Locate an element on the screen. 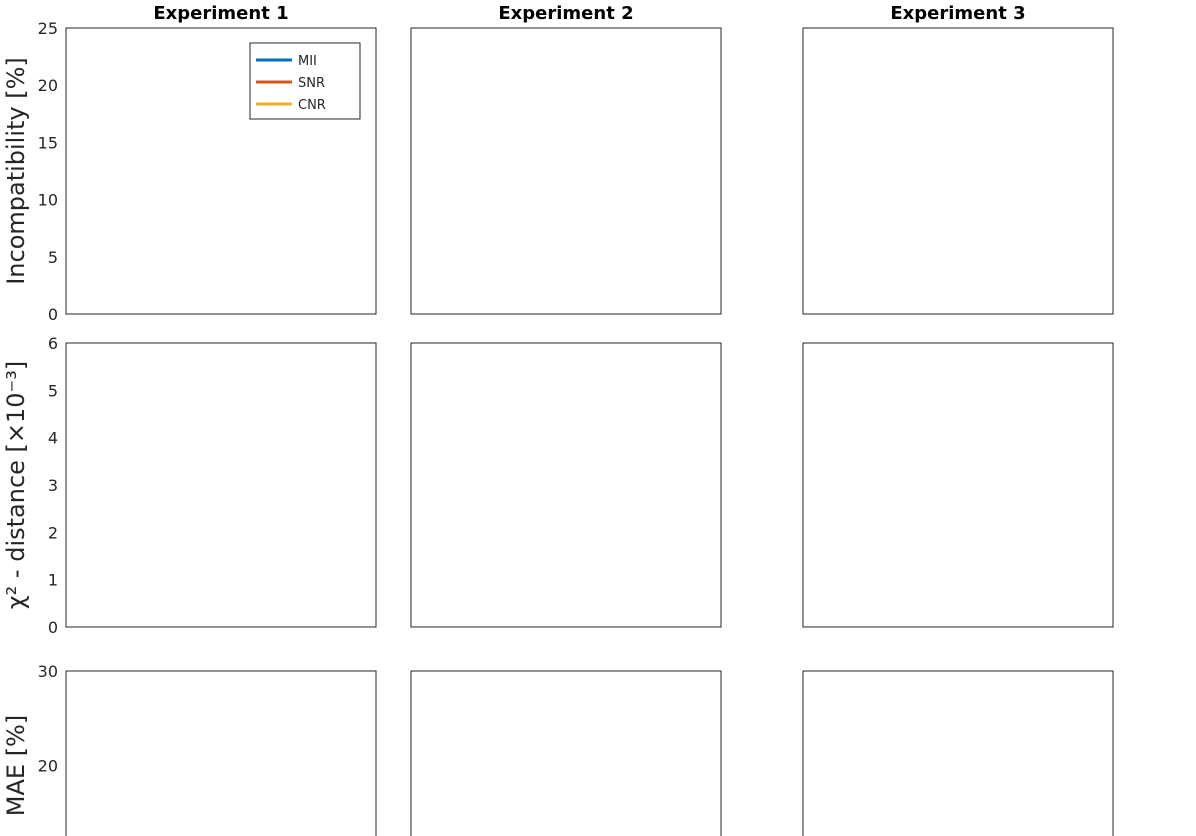 This screenshot has width=1196, height=836. y-tick-label: 10 is located at coordinates (48, 200).